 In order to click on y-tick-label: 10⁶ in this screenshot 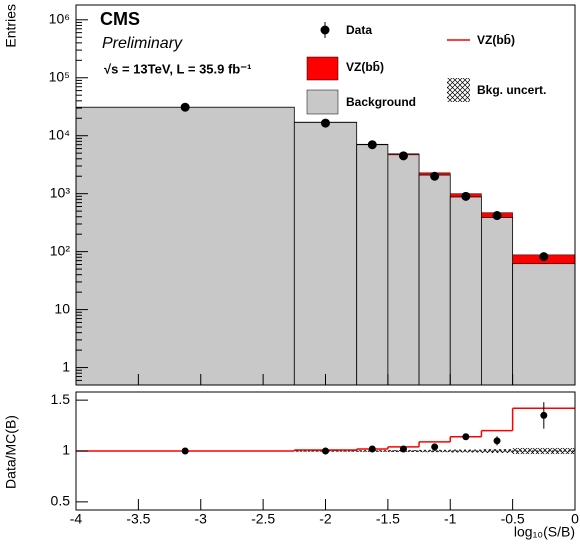, I will do `click(59, 18)`.